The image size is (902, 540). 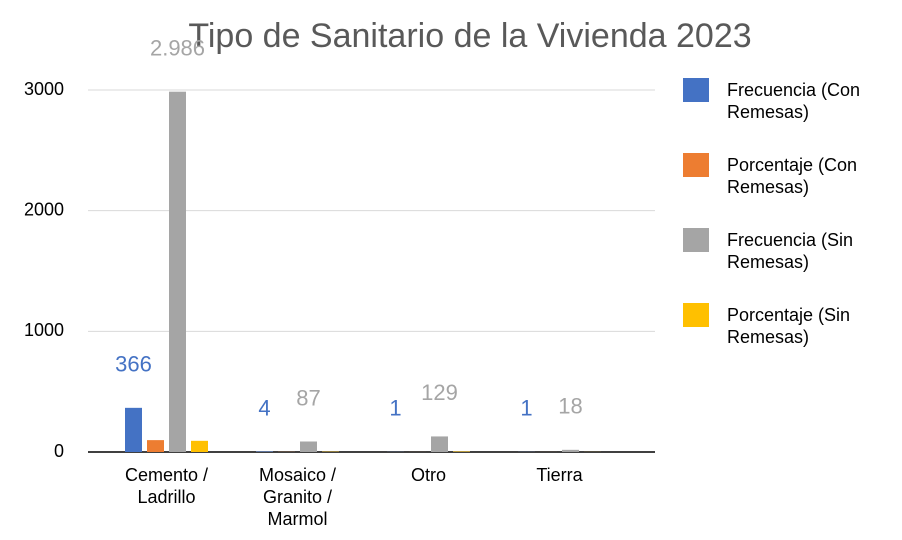 I want to click on x-tick-label: Tierra, so click(x=559, y=475).